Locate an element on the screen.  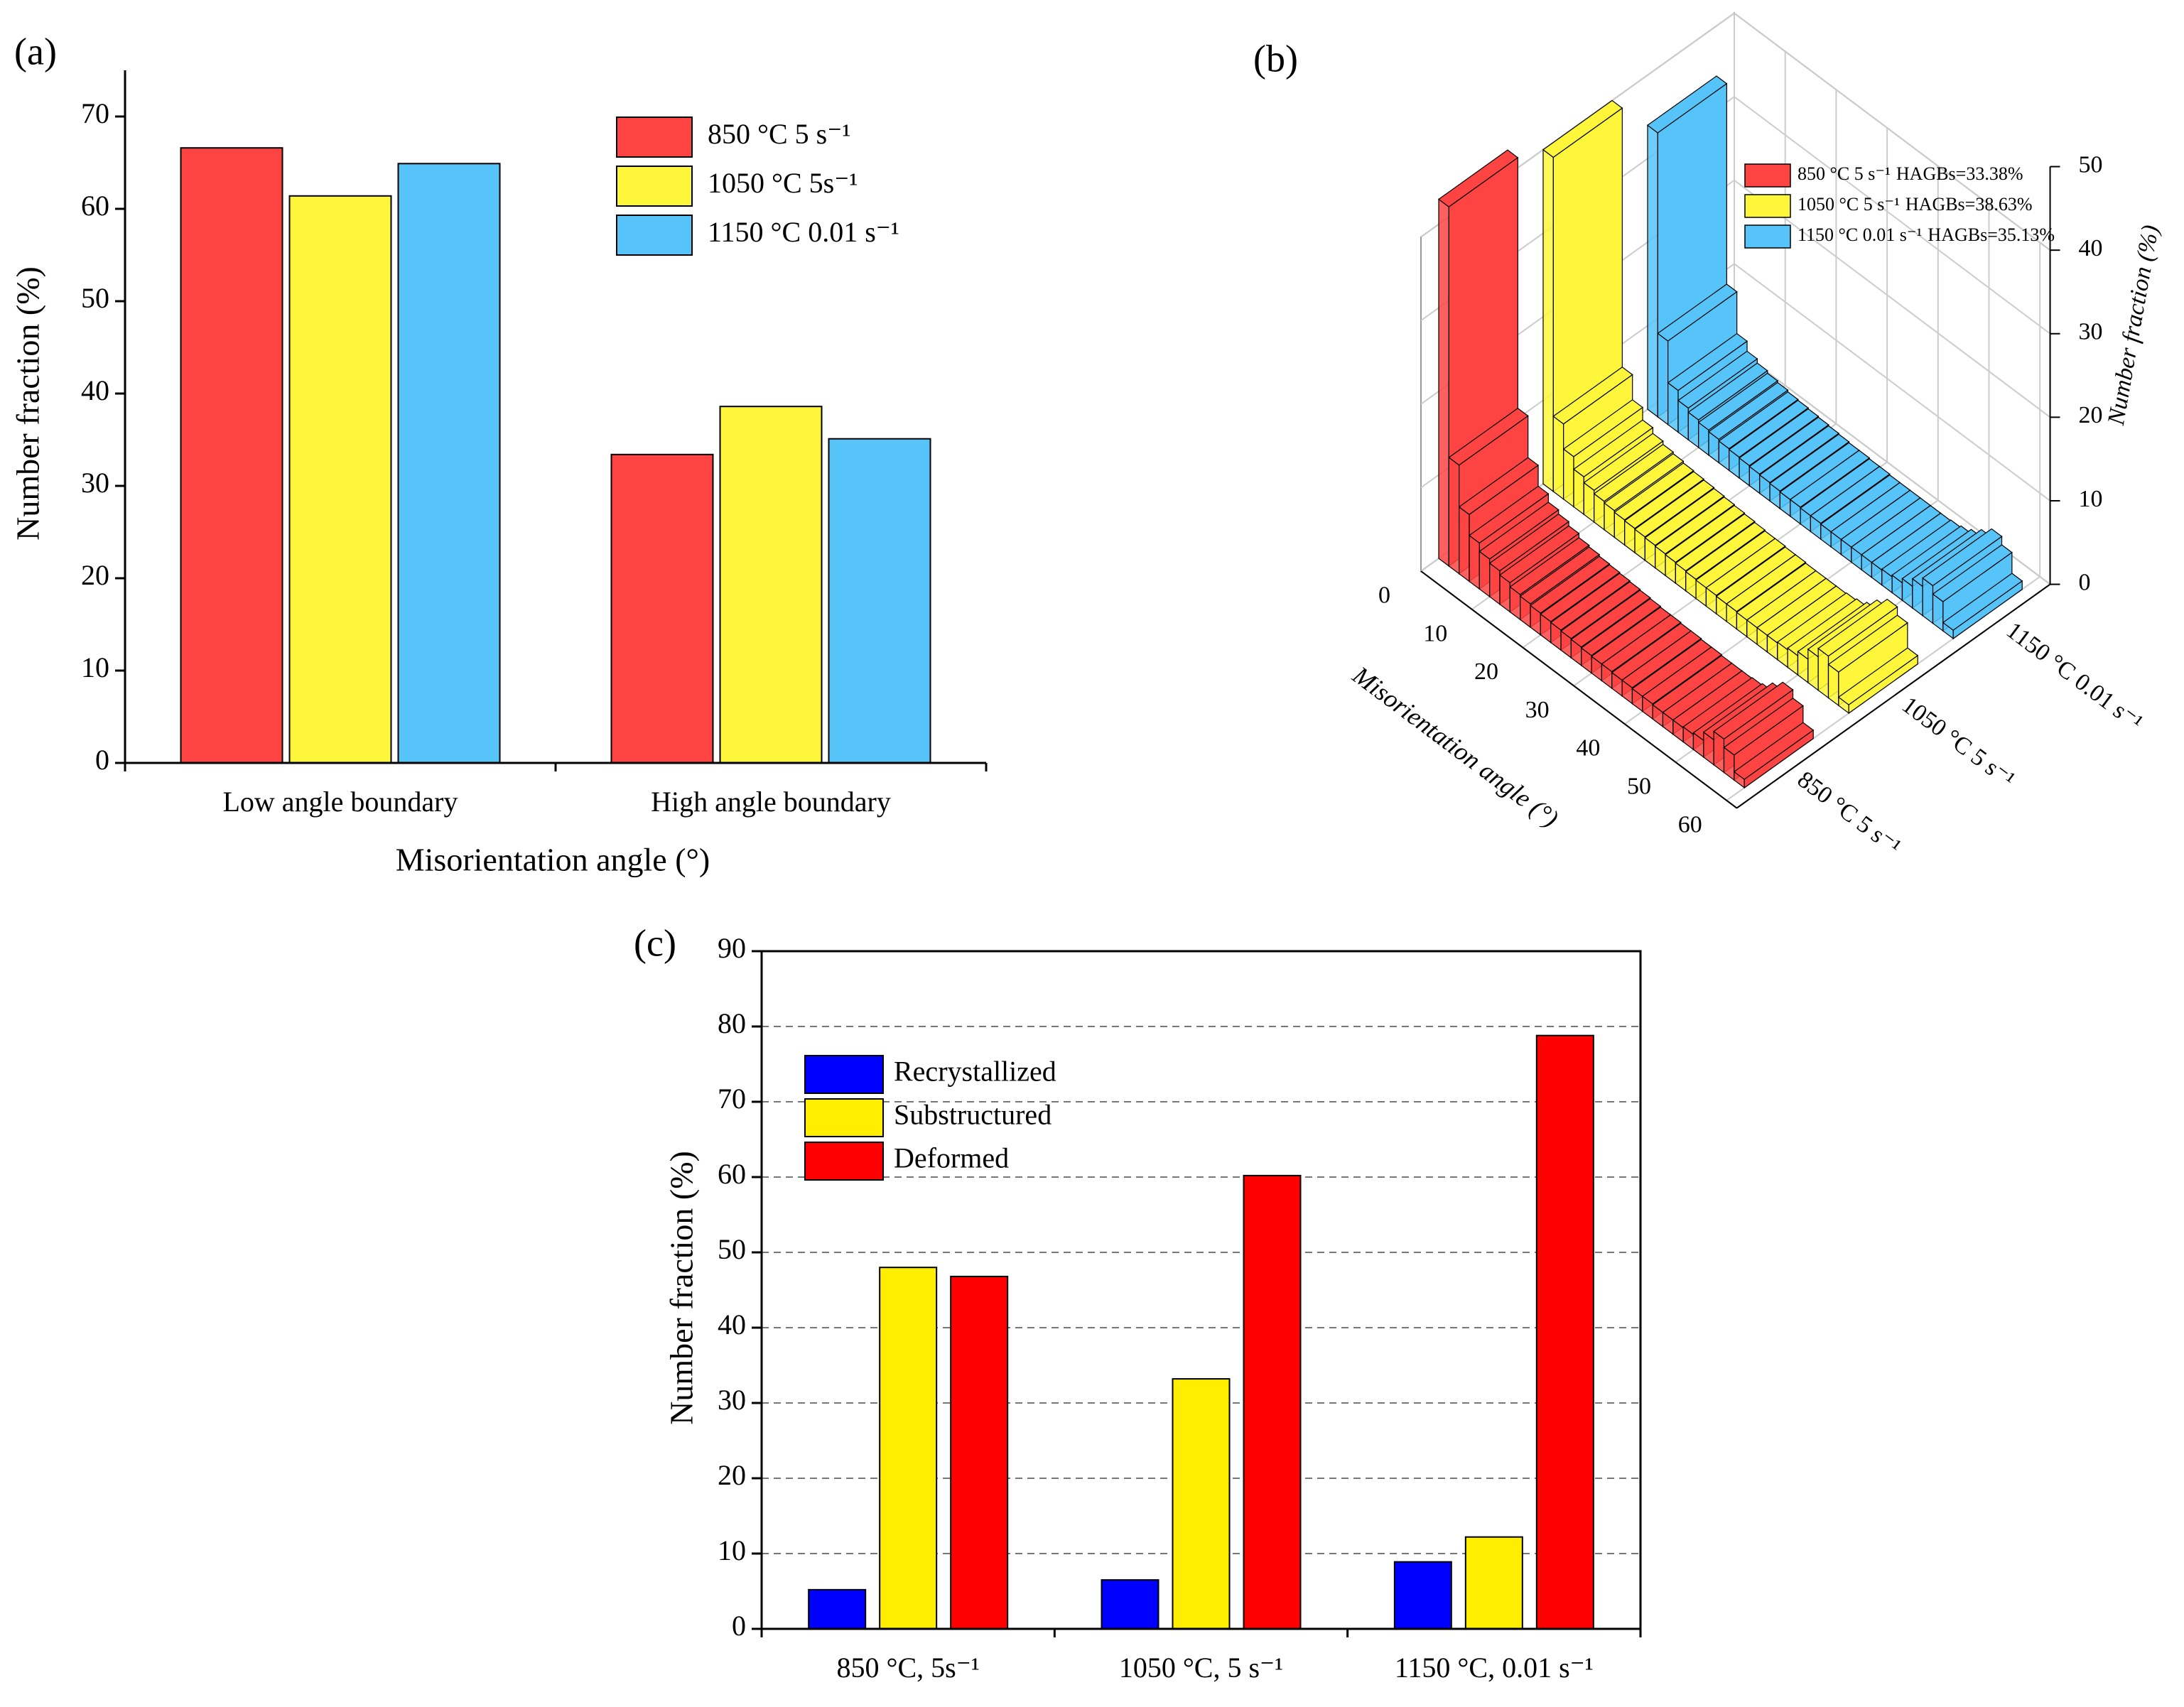
series-label: 1050 °C 5 s⁻¹ is located at coordinates (1959, 742).